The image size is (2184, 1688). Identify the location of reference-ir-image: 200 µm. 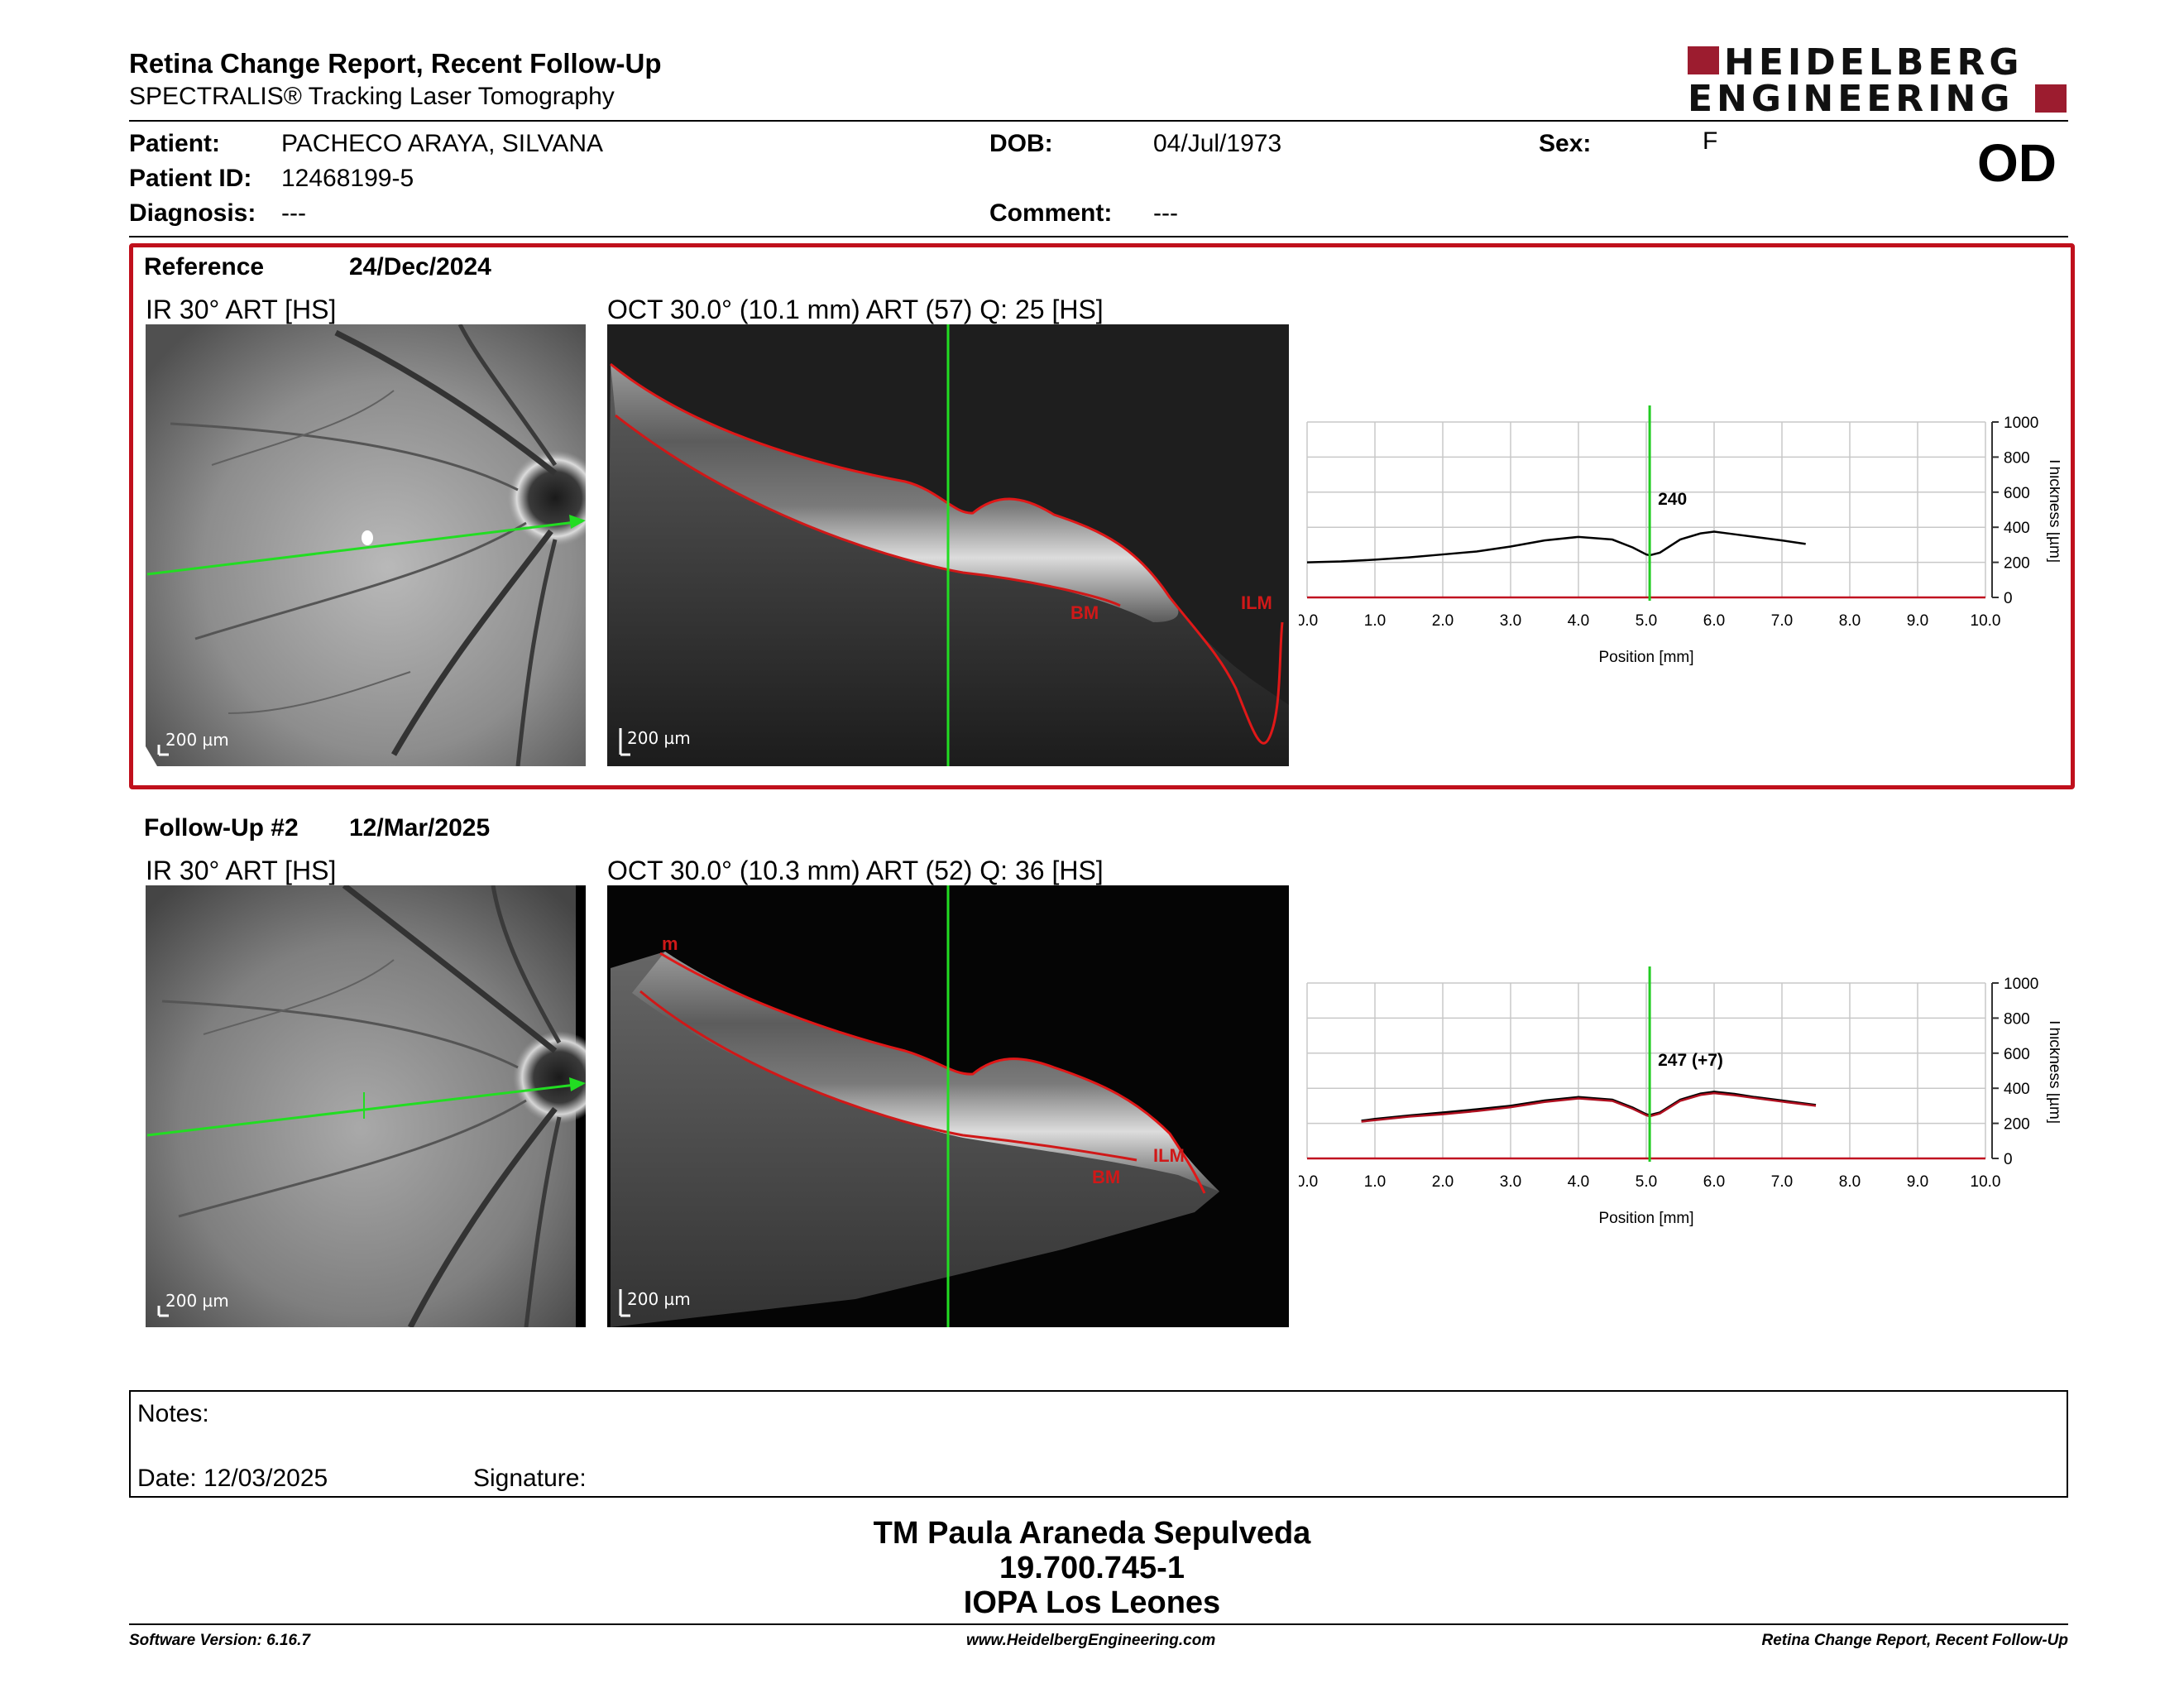
(366, 545).